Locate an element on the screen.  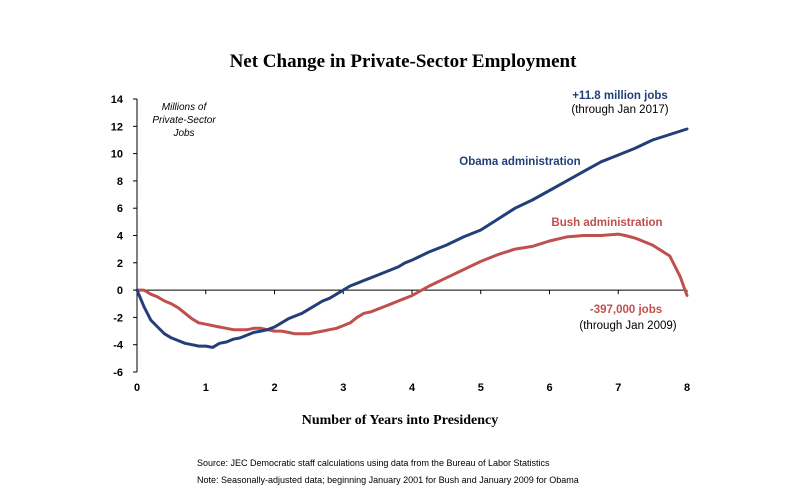
y-tick-label: 12 is located at coordinates (117, 127).